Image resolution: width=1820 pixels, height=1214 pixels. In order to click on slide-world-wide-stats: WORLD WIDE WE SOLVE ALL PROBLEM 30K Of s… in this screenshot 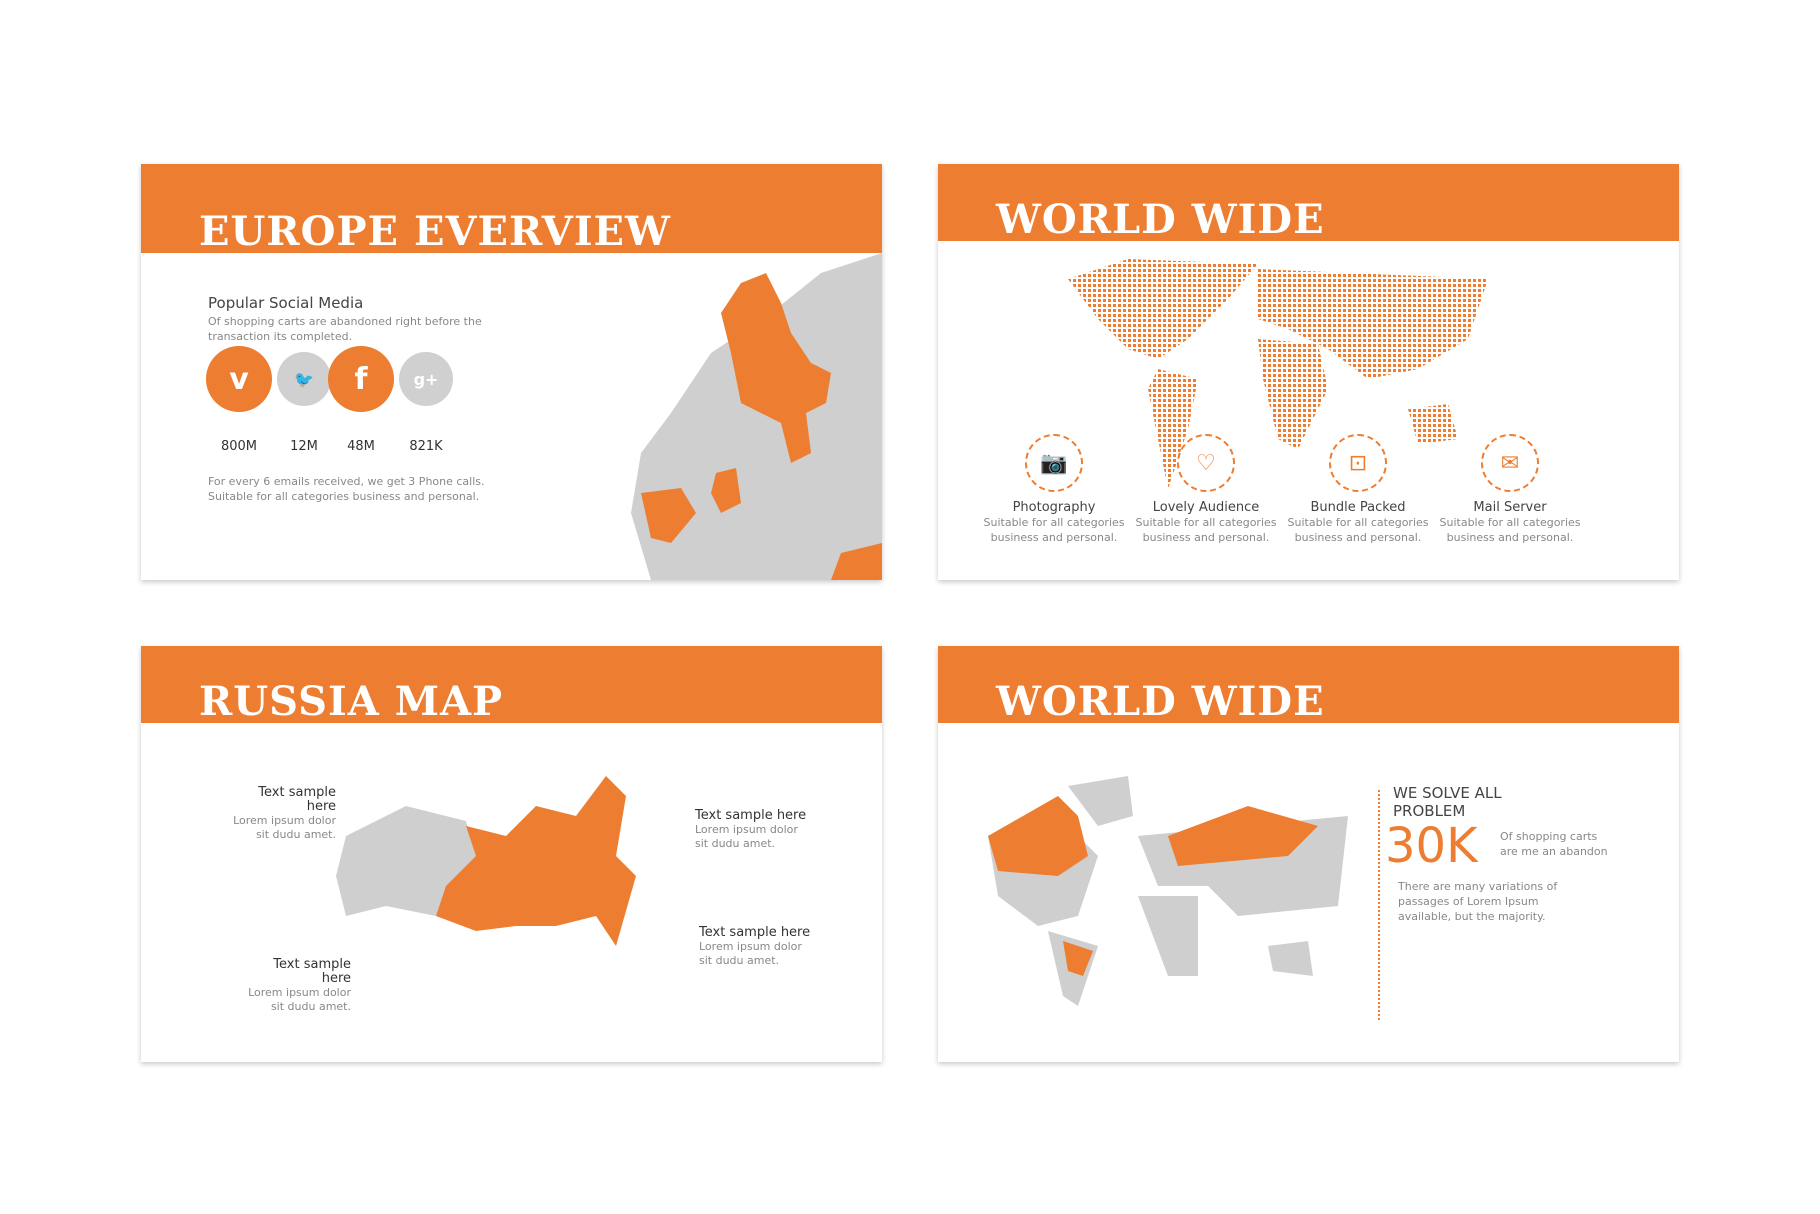, I will do `click(1308, 854)`.